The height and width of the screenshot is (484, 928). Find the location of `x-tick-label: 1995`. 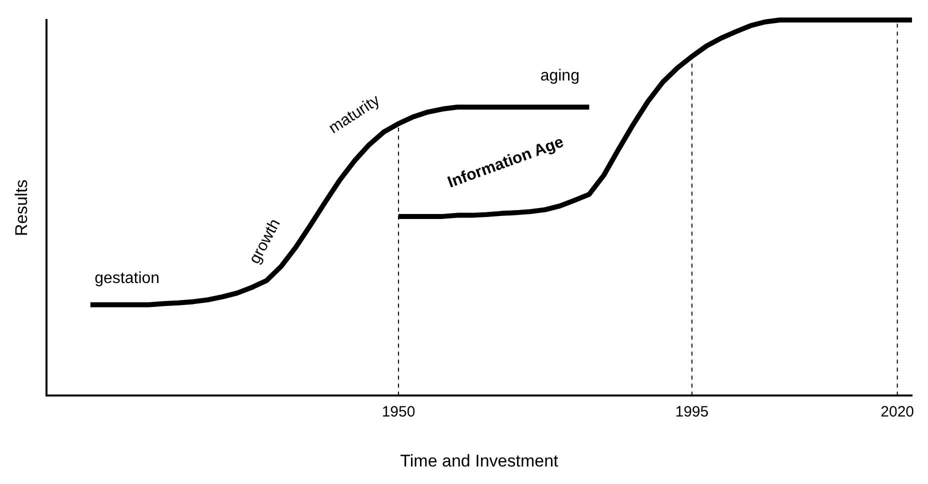

x-tick-label: 1995 is located at coordinates (692, 412).